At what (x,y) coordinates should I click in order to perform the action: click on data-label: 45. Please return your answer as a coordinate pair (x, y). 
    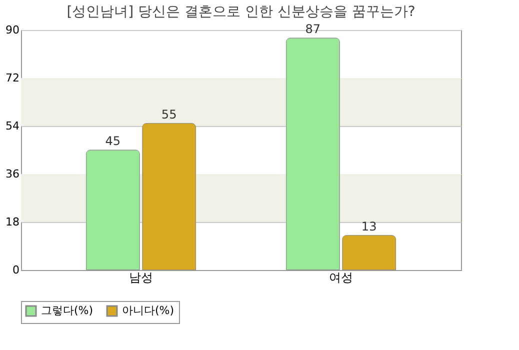
    Looking at the image, I should click on (113, 141).